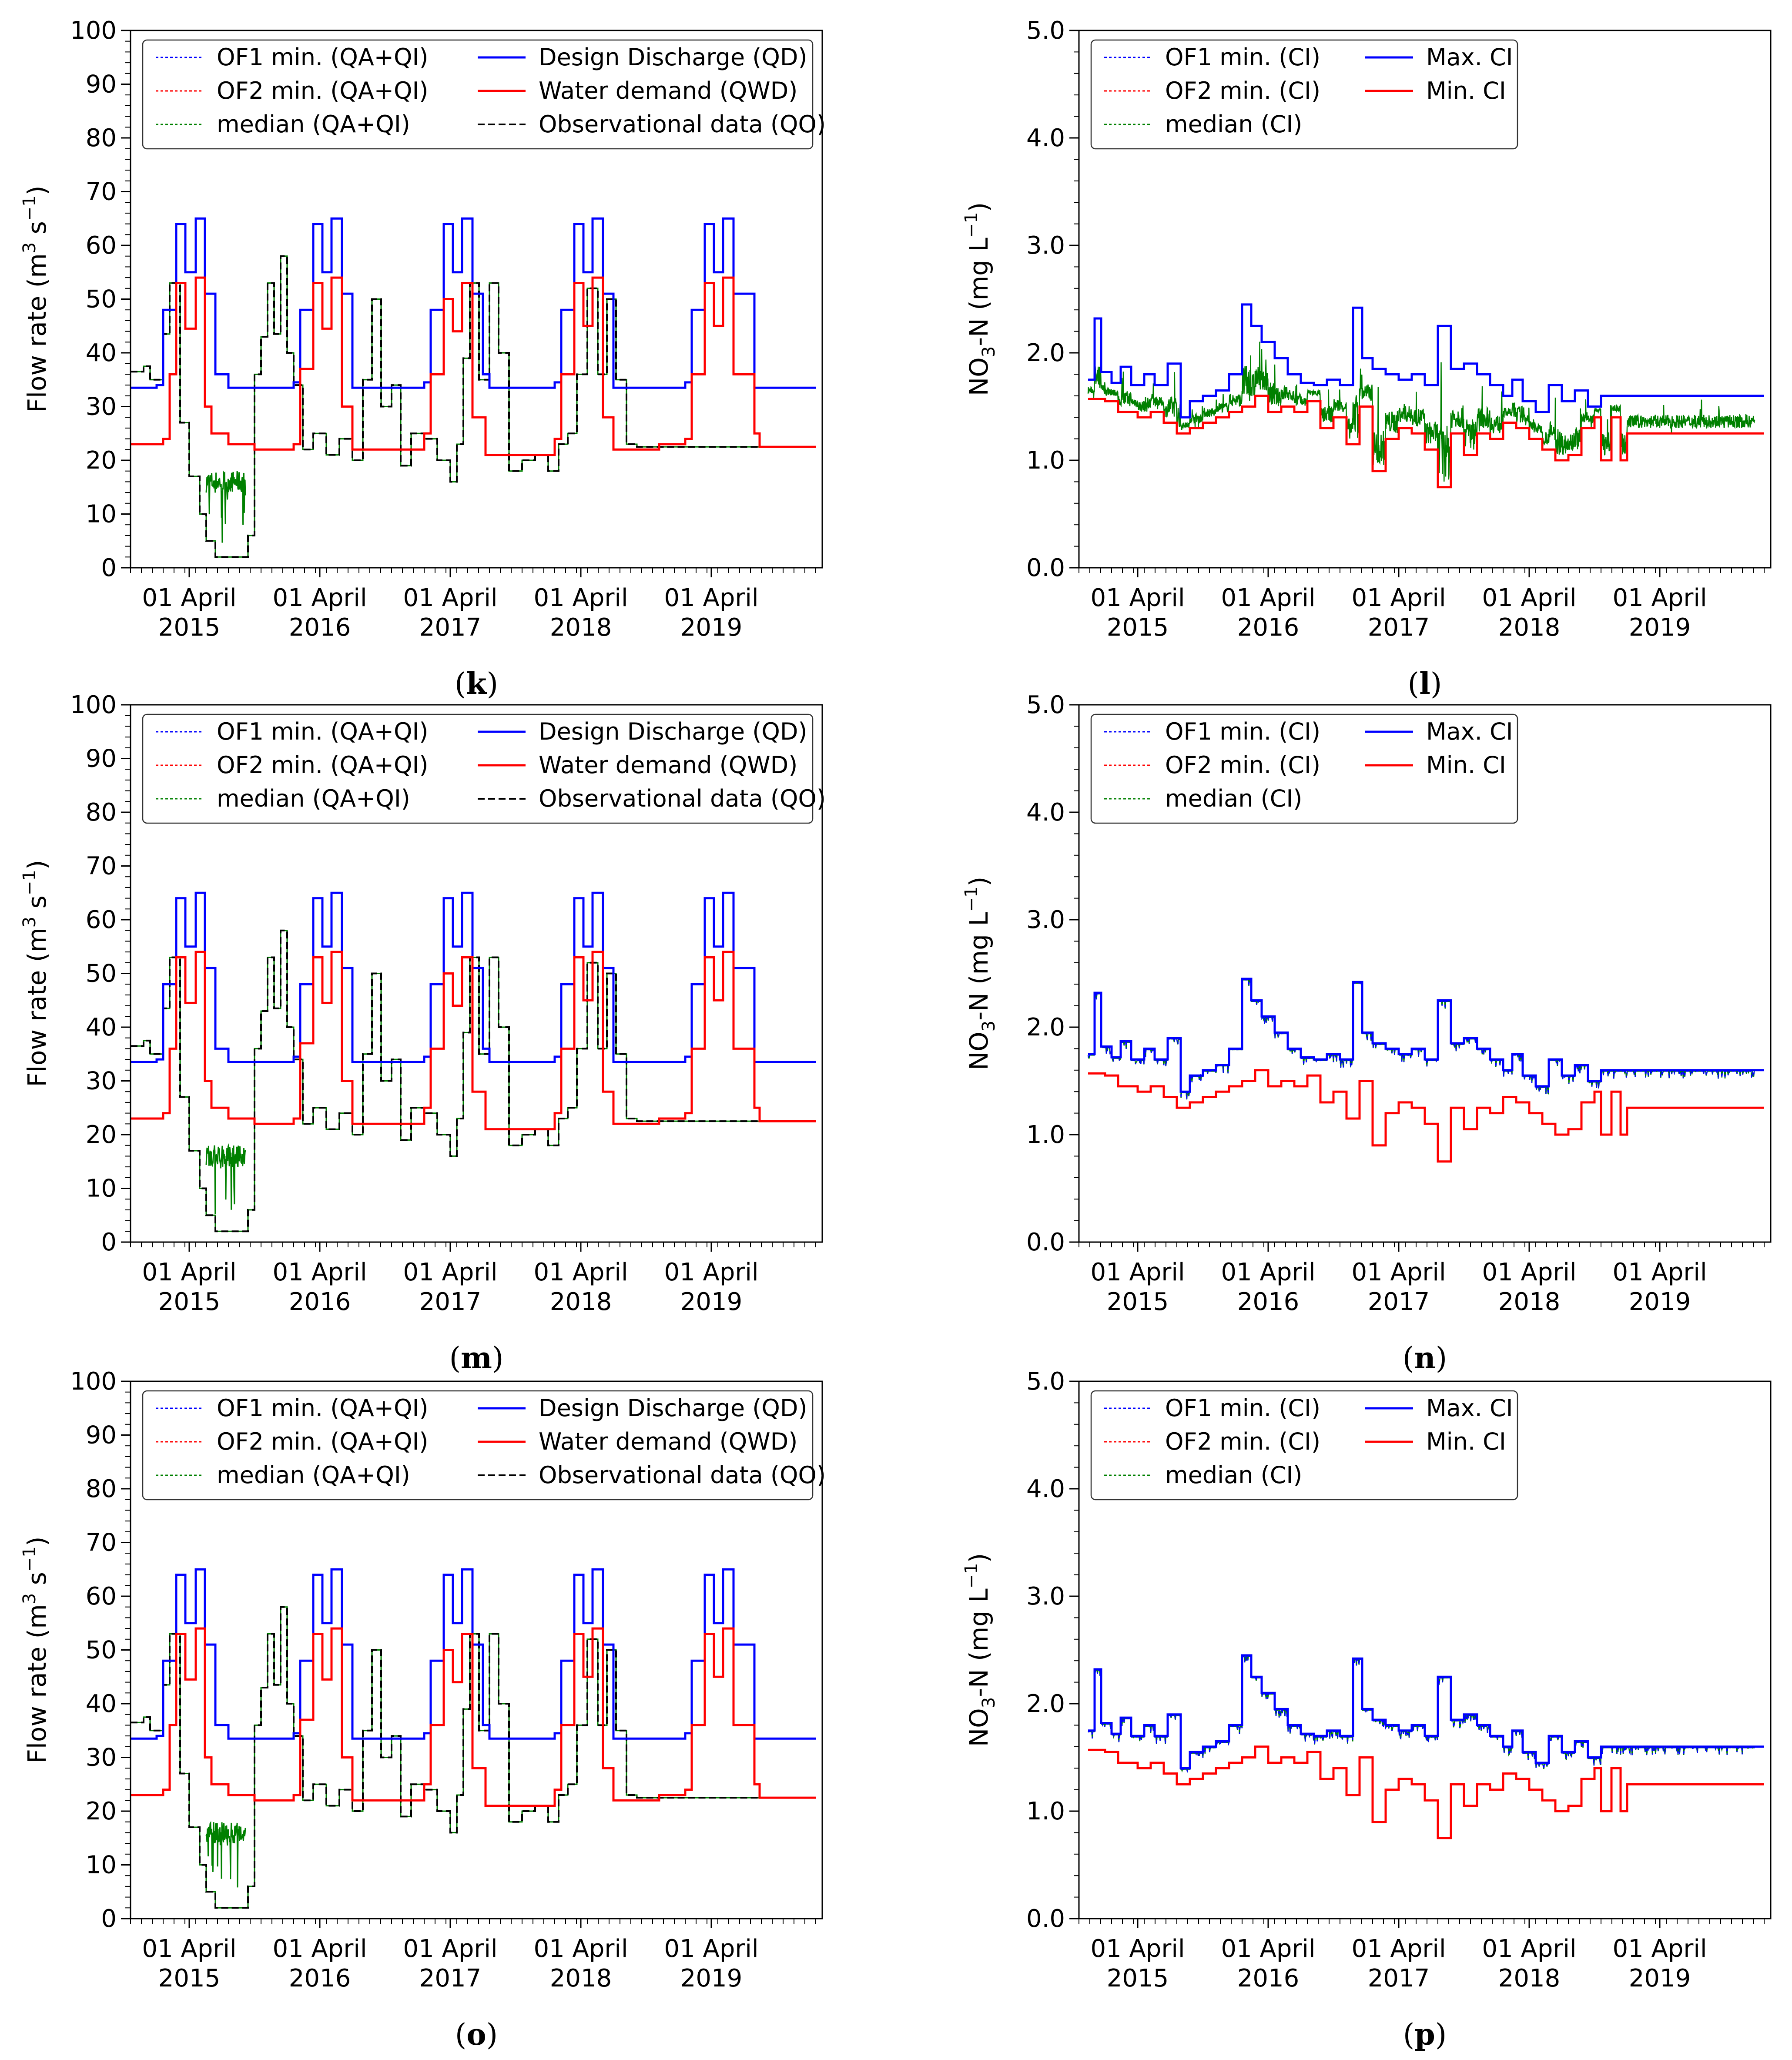 This screenshot has width=1792, height=2060. What do you see at coordinates (109, 1919) in the screenshot?
I see `y-tick-label: 0` at bounding box center [109, 1919].